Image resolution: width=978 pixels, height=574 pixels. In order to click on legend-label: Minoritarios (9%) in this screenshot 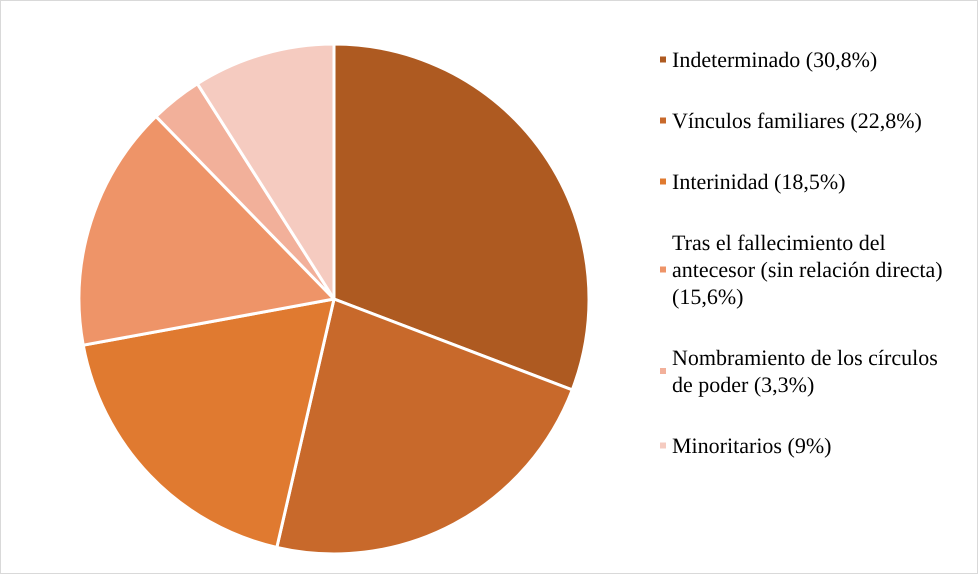, I will do `click(752, 445)`.